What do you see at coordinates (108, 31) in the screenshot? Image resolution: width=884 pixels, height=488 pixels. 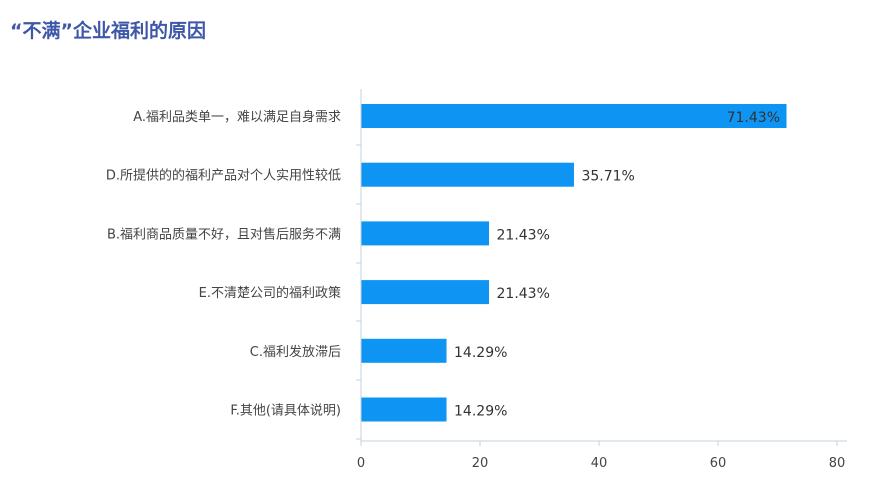 I see `chart-title: “不满”企业福利的原因` at bounding box center [108, 31].